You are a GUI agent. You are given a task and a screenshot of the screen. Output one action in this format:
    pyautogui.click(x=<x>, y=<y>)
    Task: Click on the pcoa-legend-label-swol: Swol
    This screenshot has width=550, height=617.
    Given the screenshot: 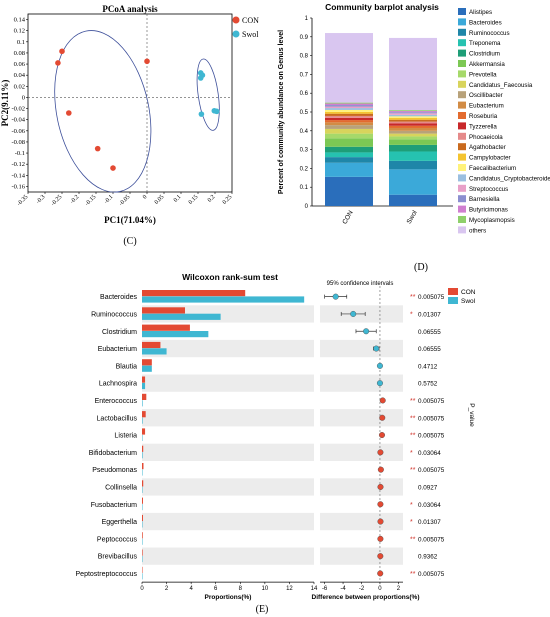 What is the action you would take?
    pyautogui.click(x=250, y=34)
    